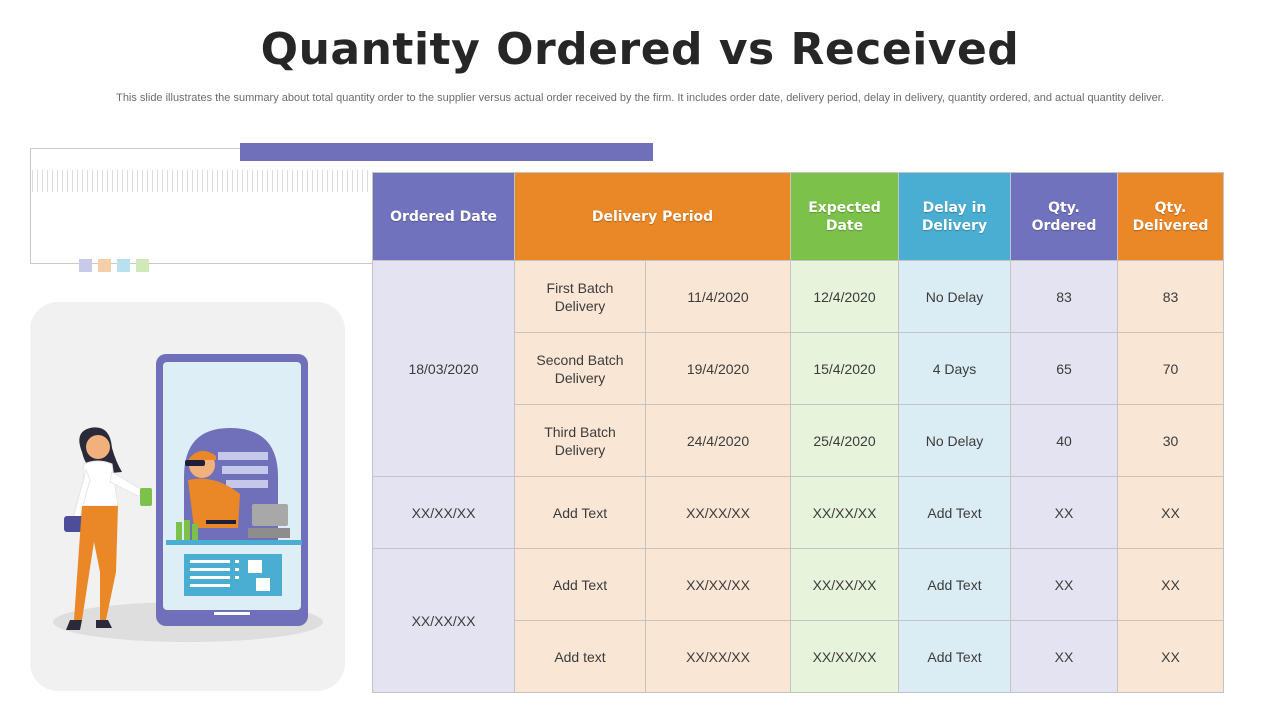  What do you see at coordinates (718, 440) in the screenshot?
I see `delivery-date-cell: 24/4/2020` at bounding box center [718, 440].